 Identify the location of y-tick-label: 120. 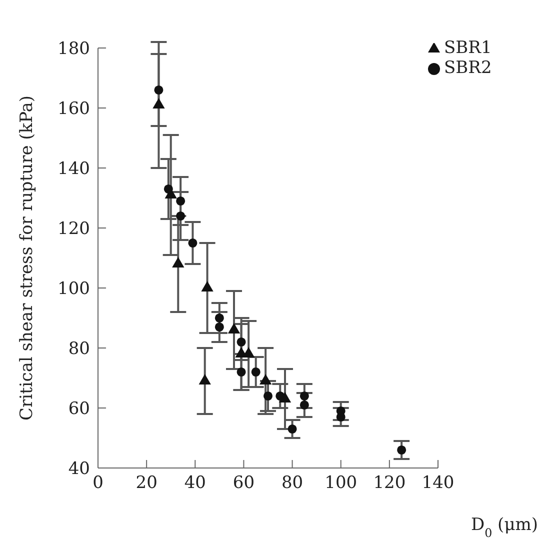
(74, 229).